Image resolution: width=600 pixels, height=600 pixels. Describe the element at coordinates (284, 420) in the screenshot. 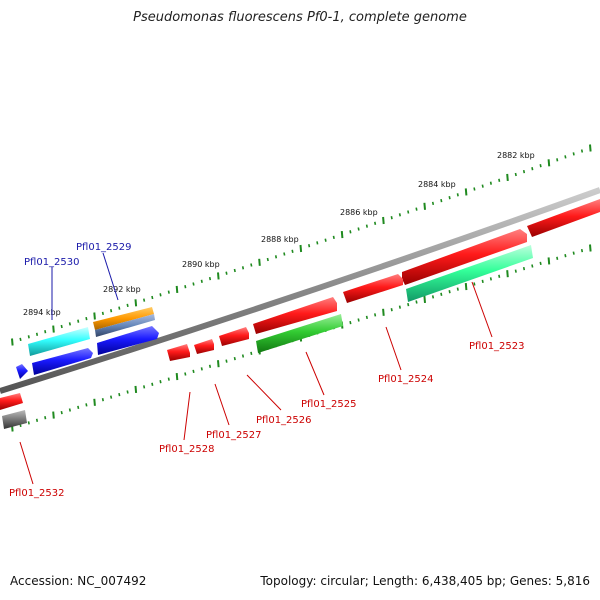

I see `gene-label-pfl01-2526: Pfl01_2526` at that location.